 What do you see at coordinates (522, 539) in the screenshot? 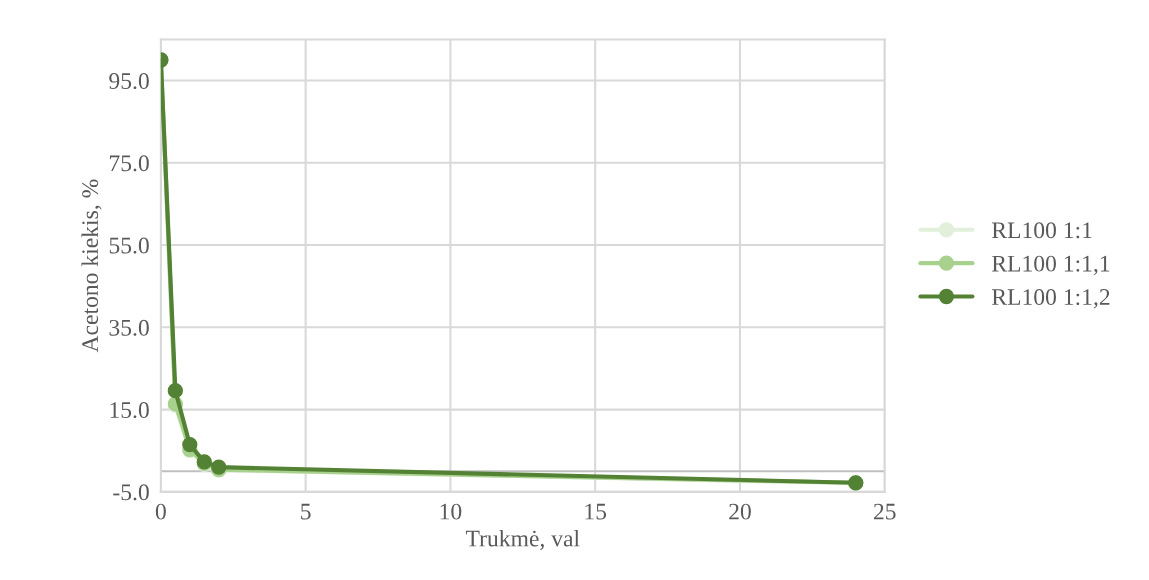
I see `x-axis-title: Trukmė, val` at bounding box center [522, 539].